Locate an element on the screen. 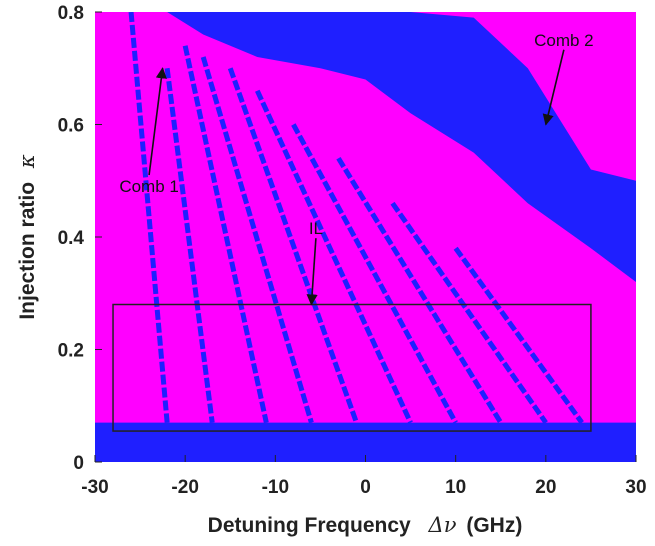  x-axis-label-unit: (GHz) is located at coordinates (494, 525).